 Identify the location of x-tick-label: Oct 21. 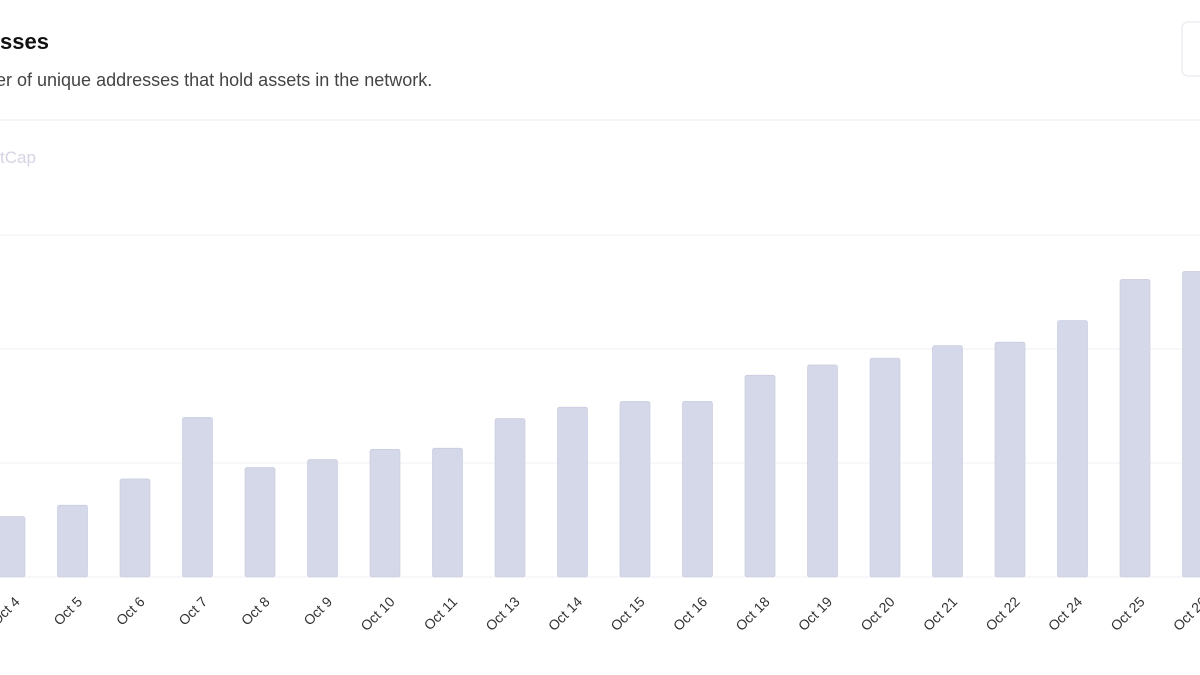
(940, 613).